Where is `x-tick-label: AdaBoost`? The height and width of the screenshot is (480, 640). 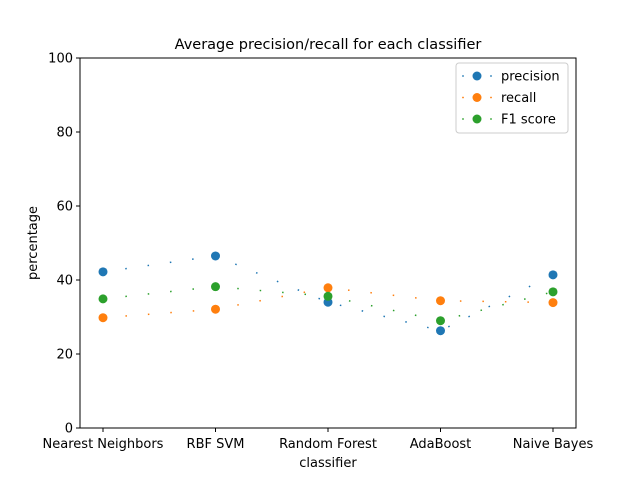 x-tick-label: AdaBoost is located at coordinates (441, 444).